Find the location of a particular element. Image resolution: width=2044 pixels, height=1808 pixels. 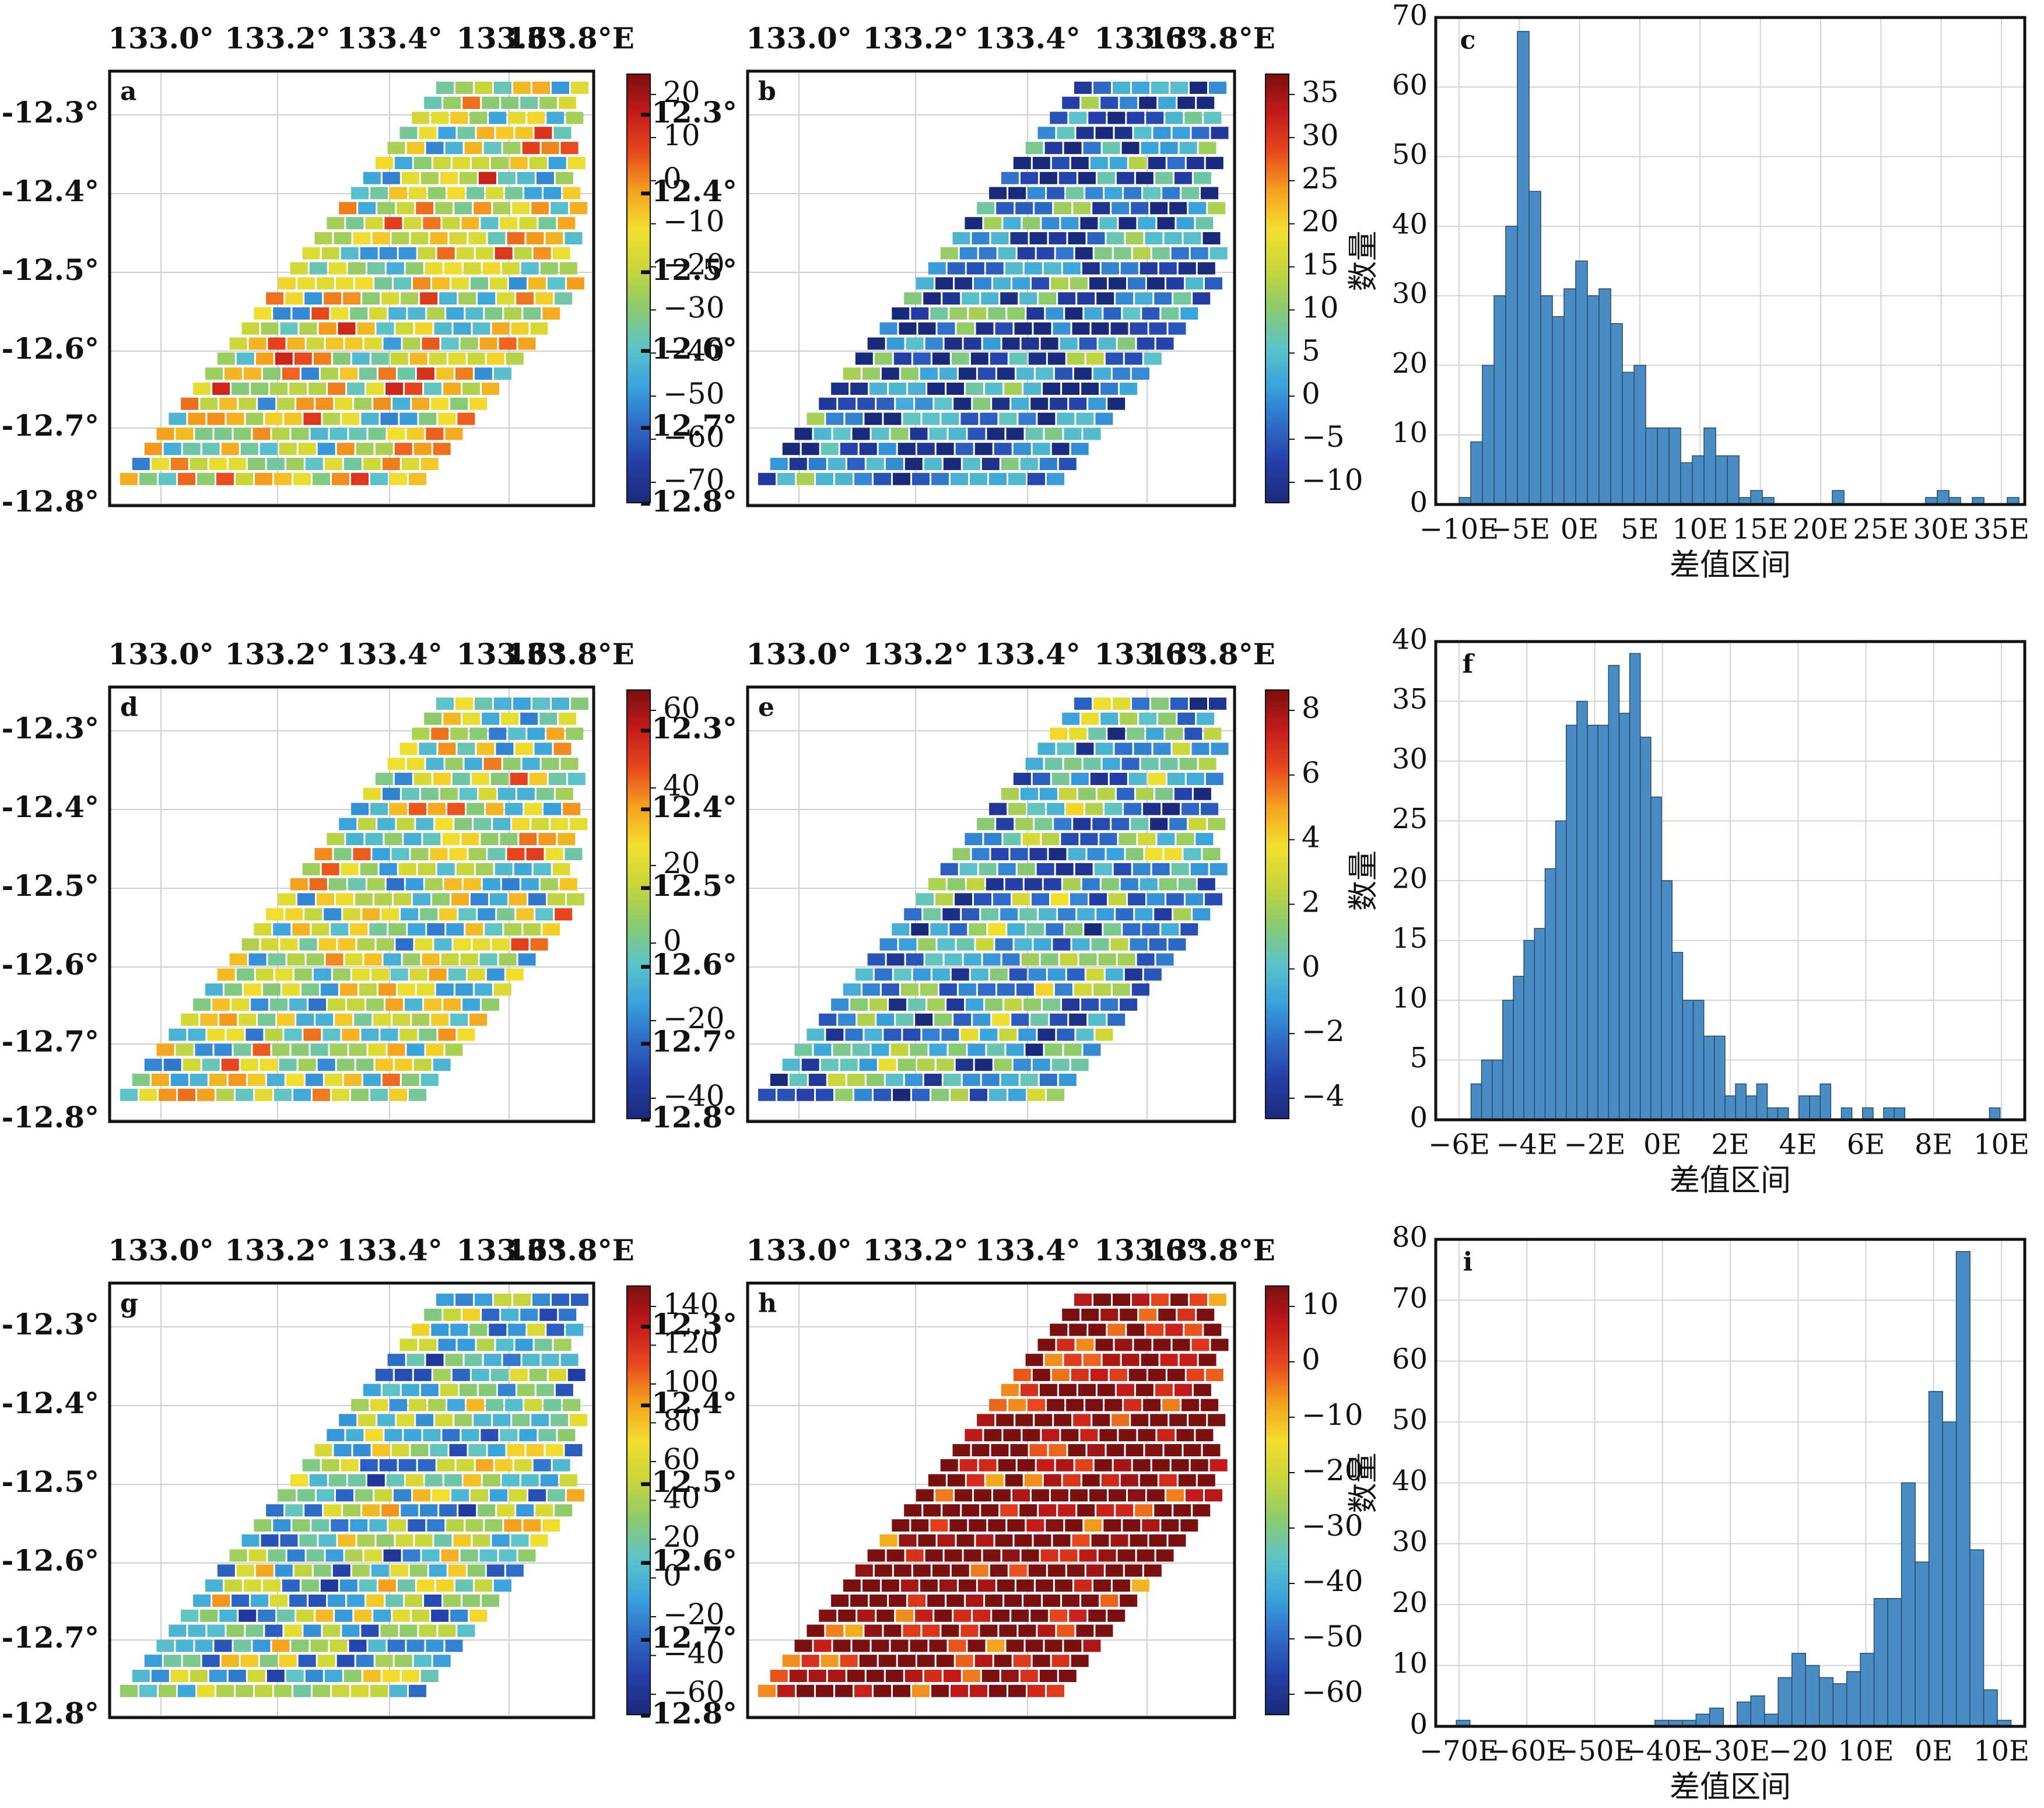

colorbar-tick-label: 35 is located at coordinates (1320, 92).